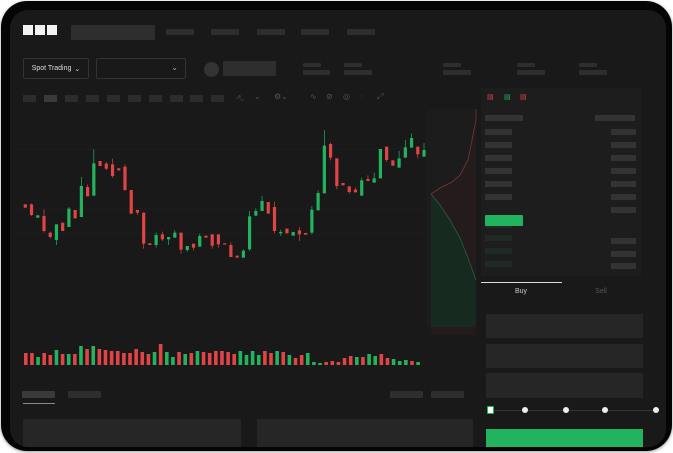  I want to click on slider-handle, so click(490, 410).